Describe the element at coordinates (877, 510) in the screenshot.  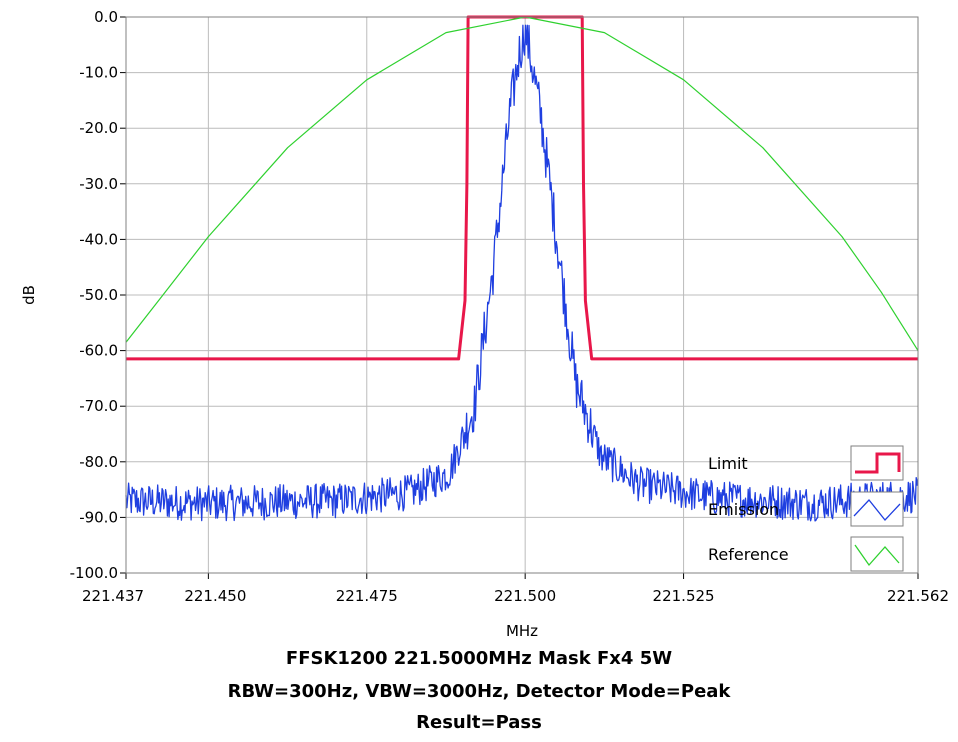
I see `legend-line-emission` at that location.